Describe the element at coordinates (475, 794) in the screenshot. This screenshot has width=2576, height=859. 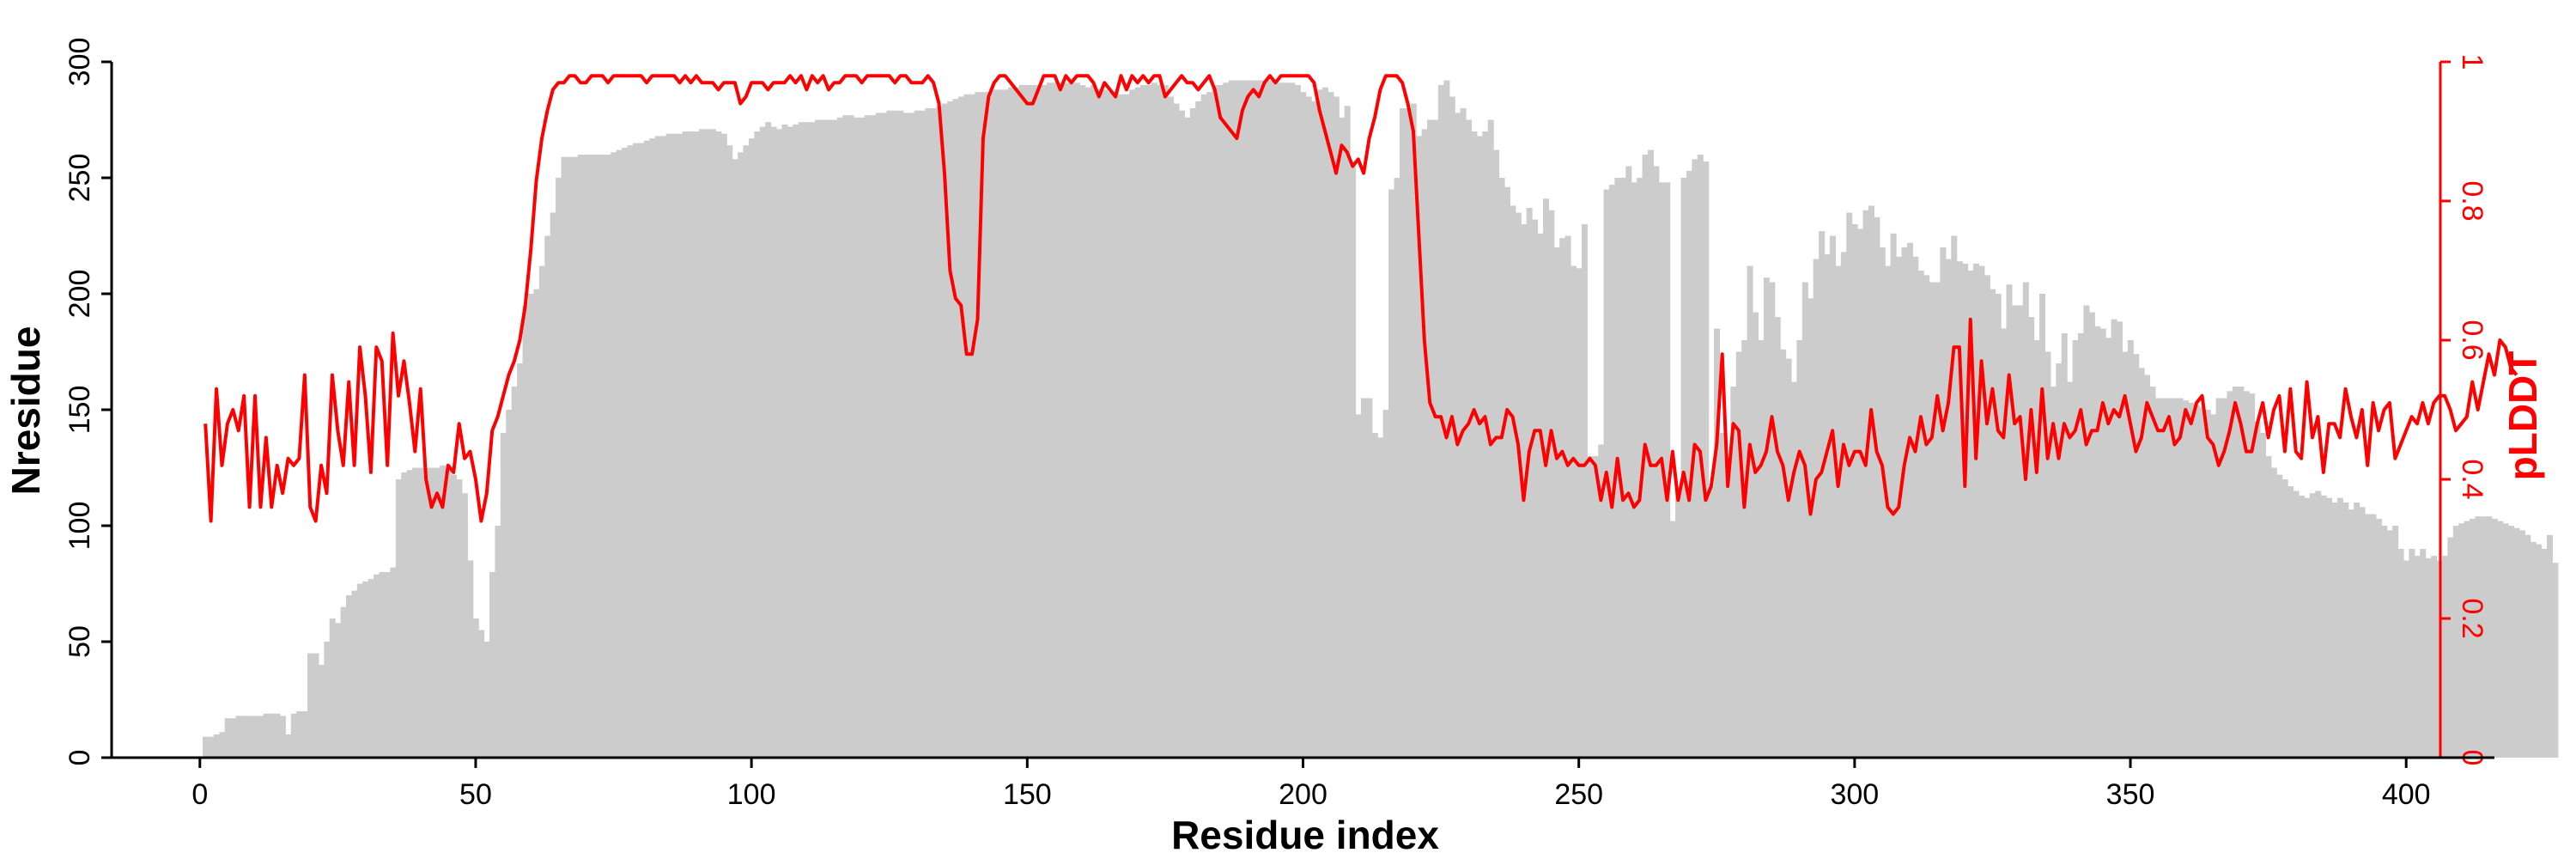
I see `x-tick-label: 50` at that location.